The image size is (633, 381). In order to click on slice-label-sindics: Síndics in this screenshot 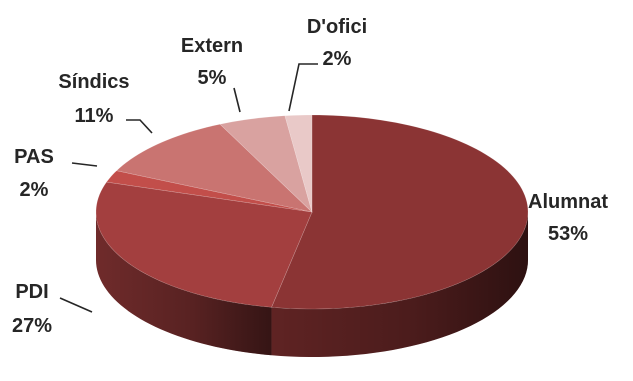, I will do `click(93, 82)`.